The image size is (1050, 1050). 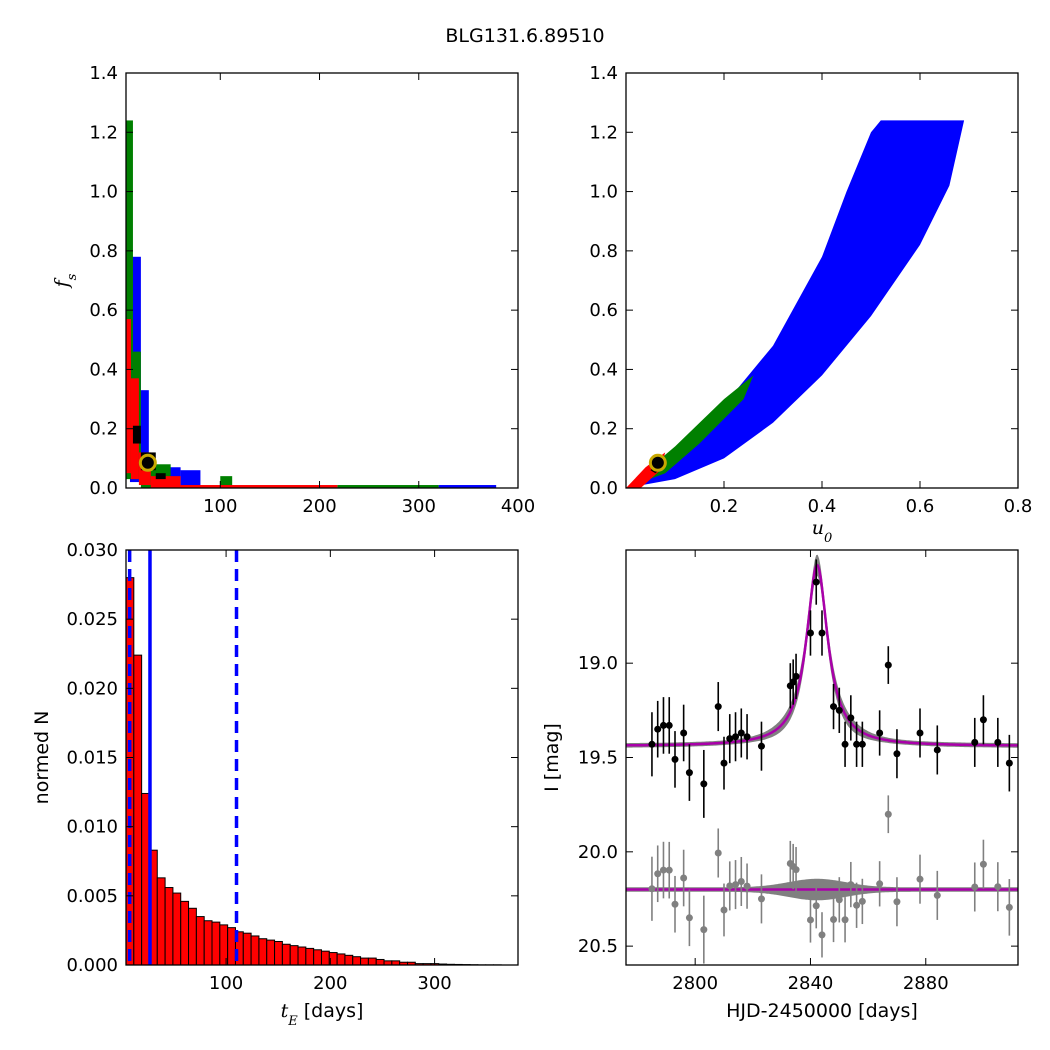 What do you see at coordinates (926, 983) in the screenshot?
I see `panel-d-xtick-label: 2880` at bounding box center [926, 983].